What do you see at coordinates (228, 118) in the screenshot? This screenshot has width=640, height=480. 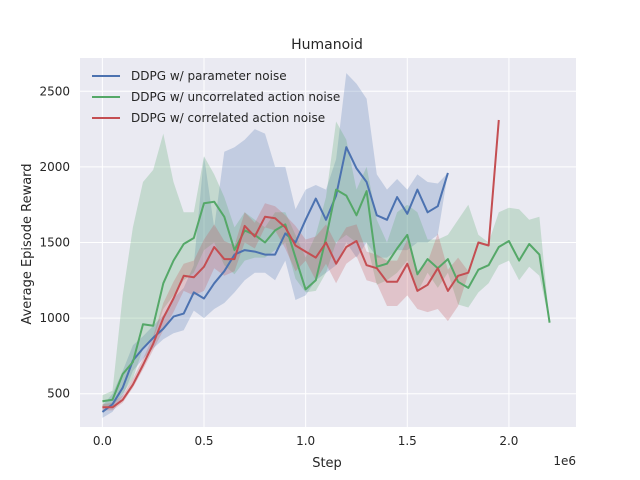 I see `legend-label-correlated-action-noise: DDPG w/ correlated action noise` at bounding box center [228, 118].